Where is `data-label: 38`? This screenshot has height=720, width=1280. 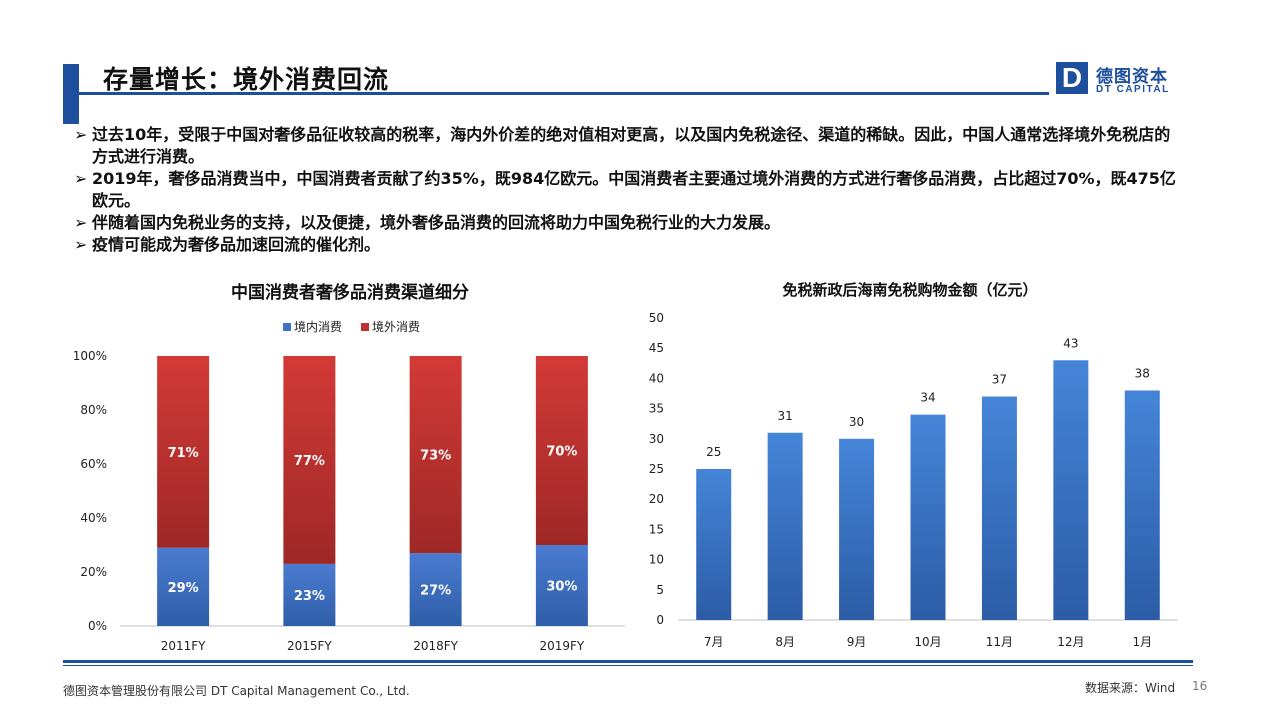 data-label: 38 is located at coordinates (1142, 373).